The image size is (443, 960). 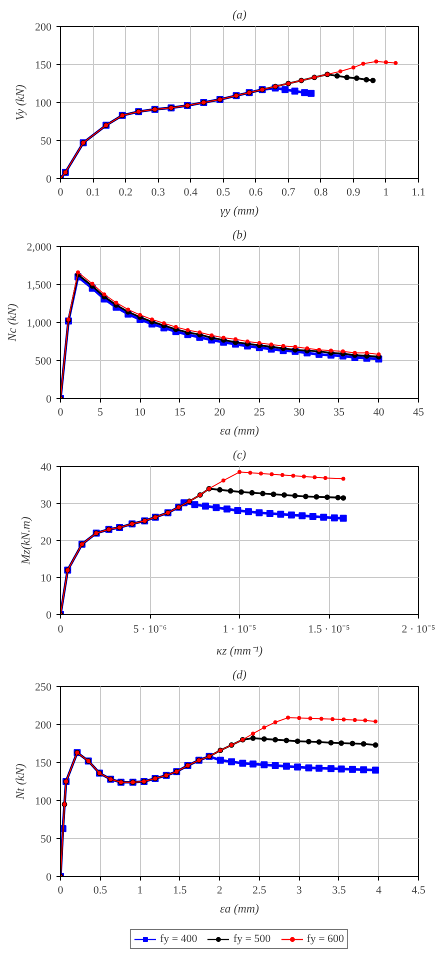 I want to click on y-tick-label: 500, so click(x=43, y=362).